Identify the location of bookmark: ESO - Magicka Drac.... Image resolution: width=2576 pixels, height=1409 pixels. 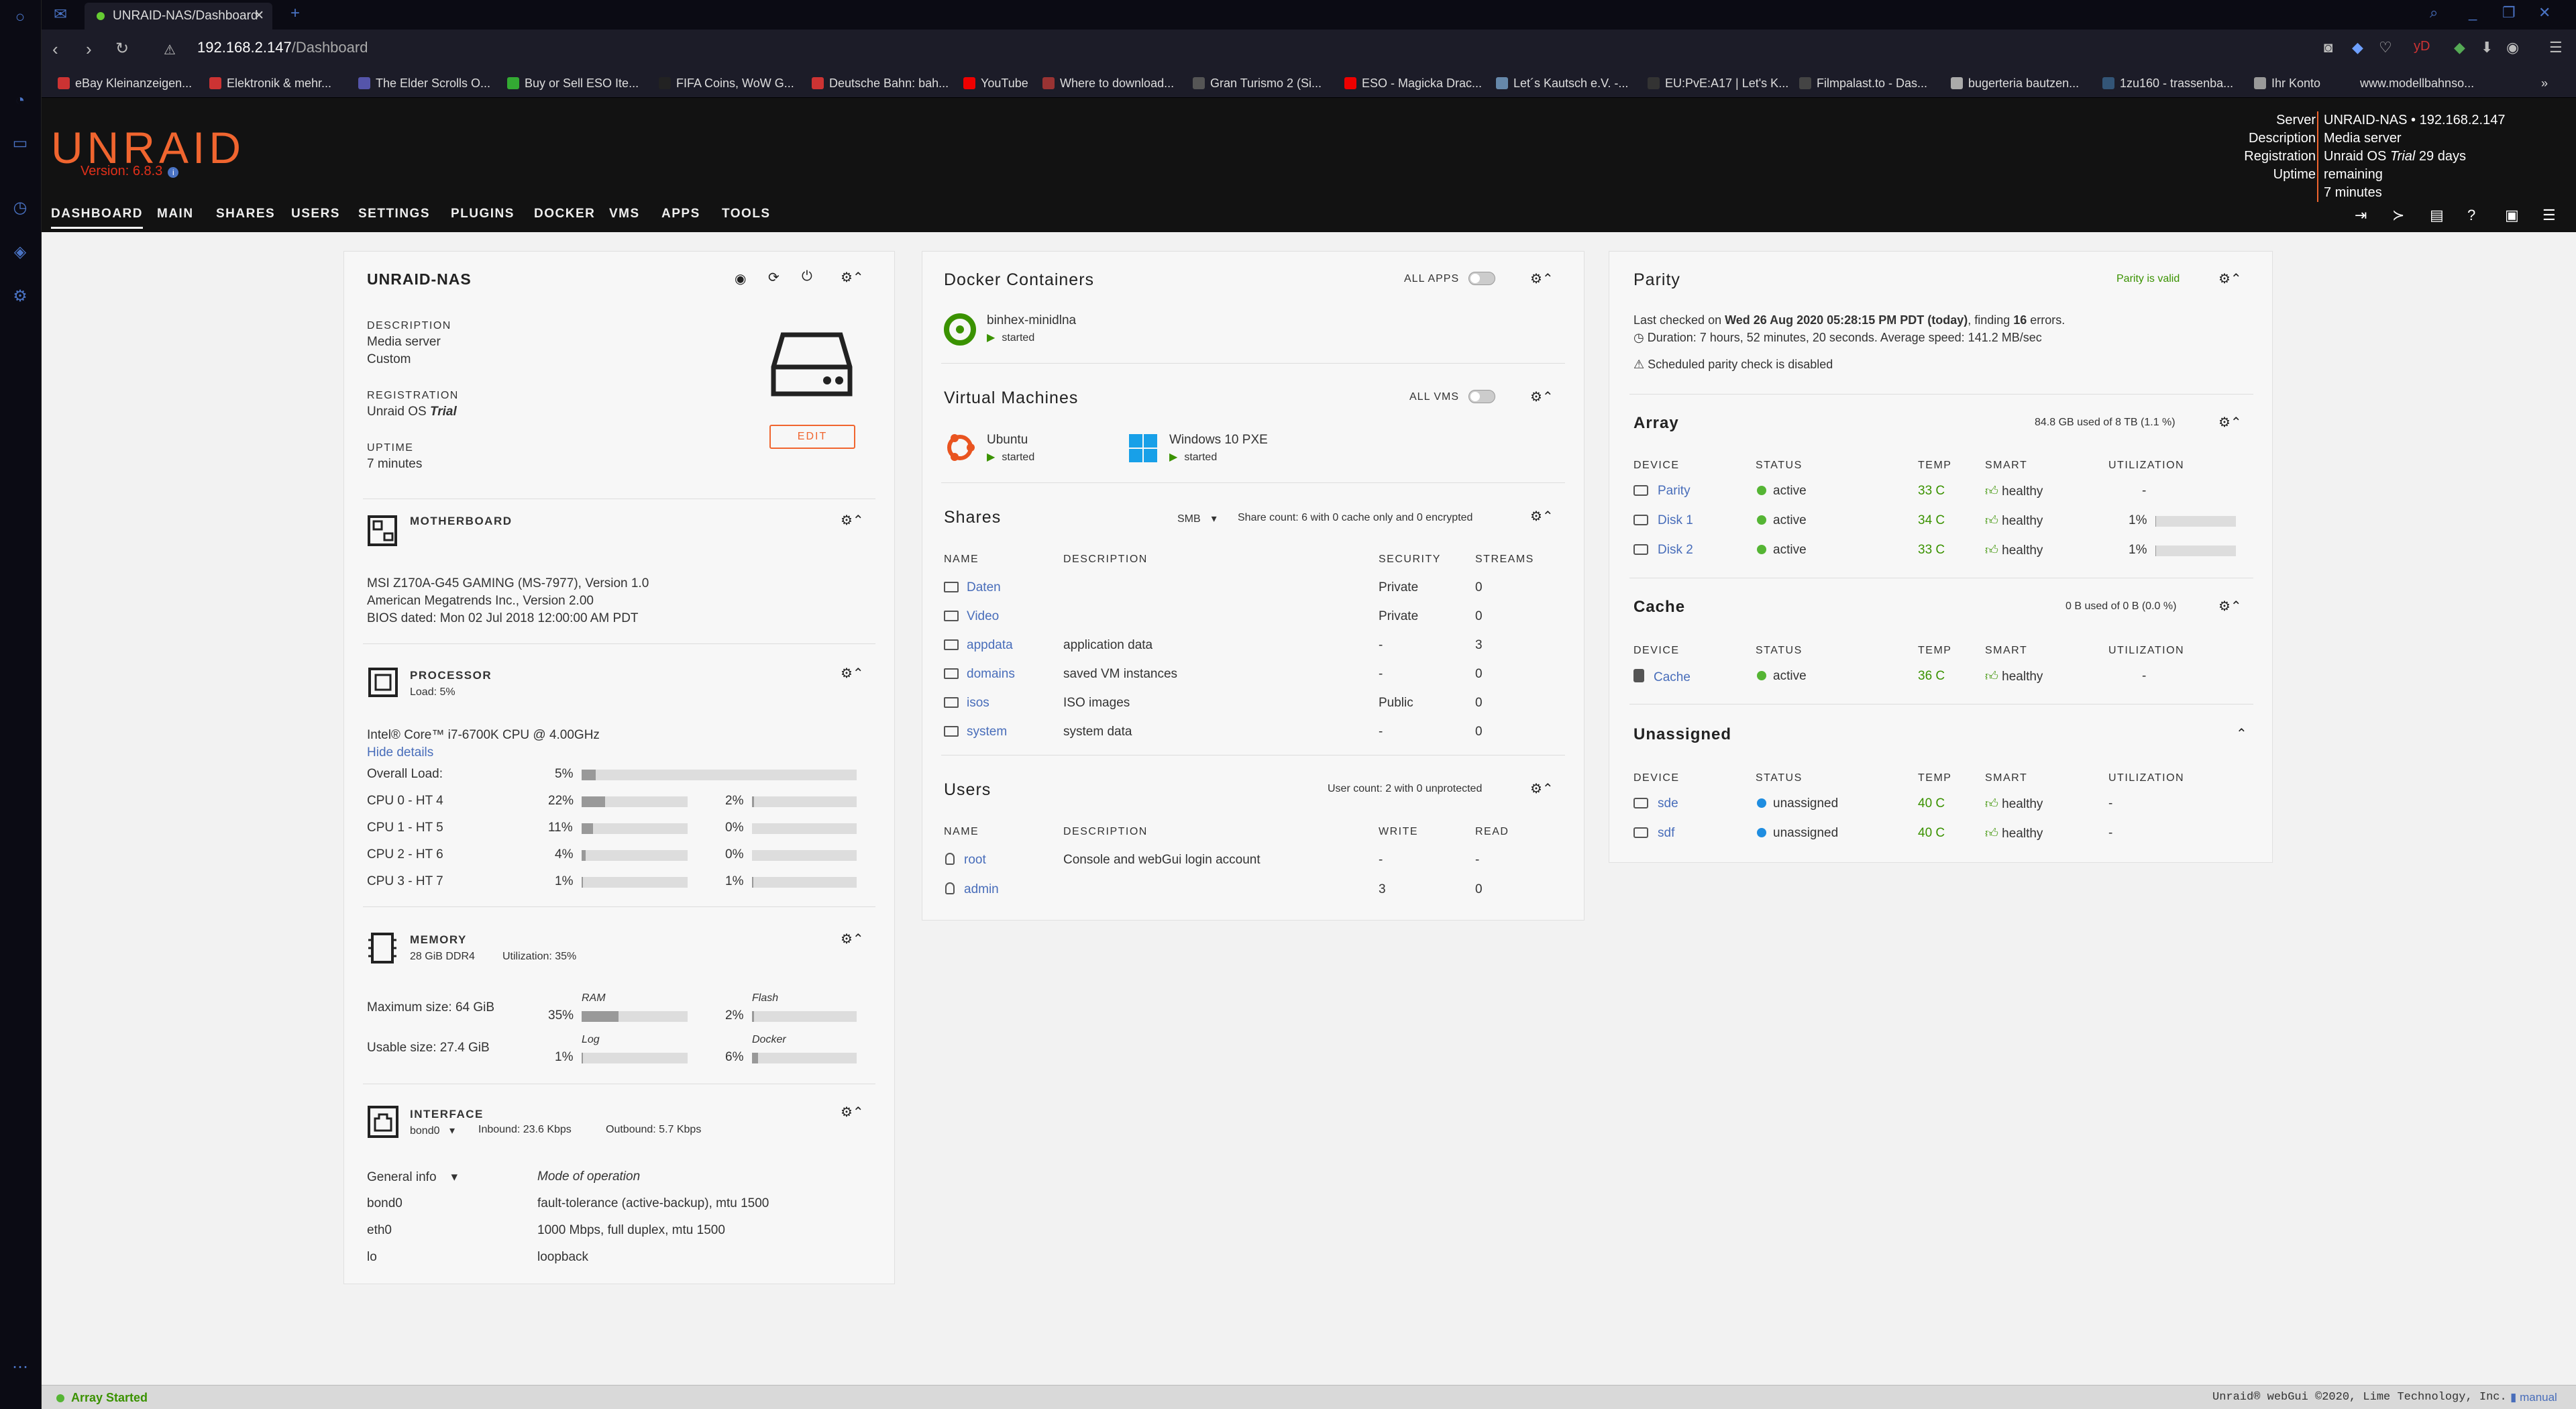
(1413, 83).